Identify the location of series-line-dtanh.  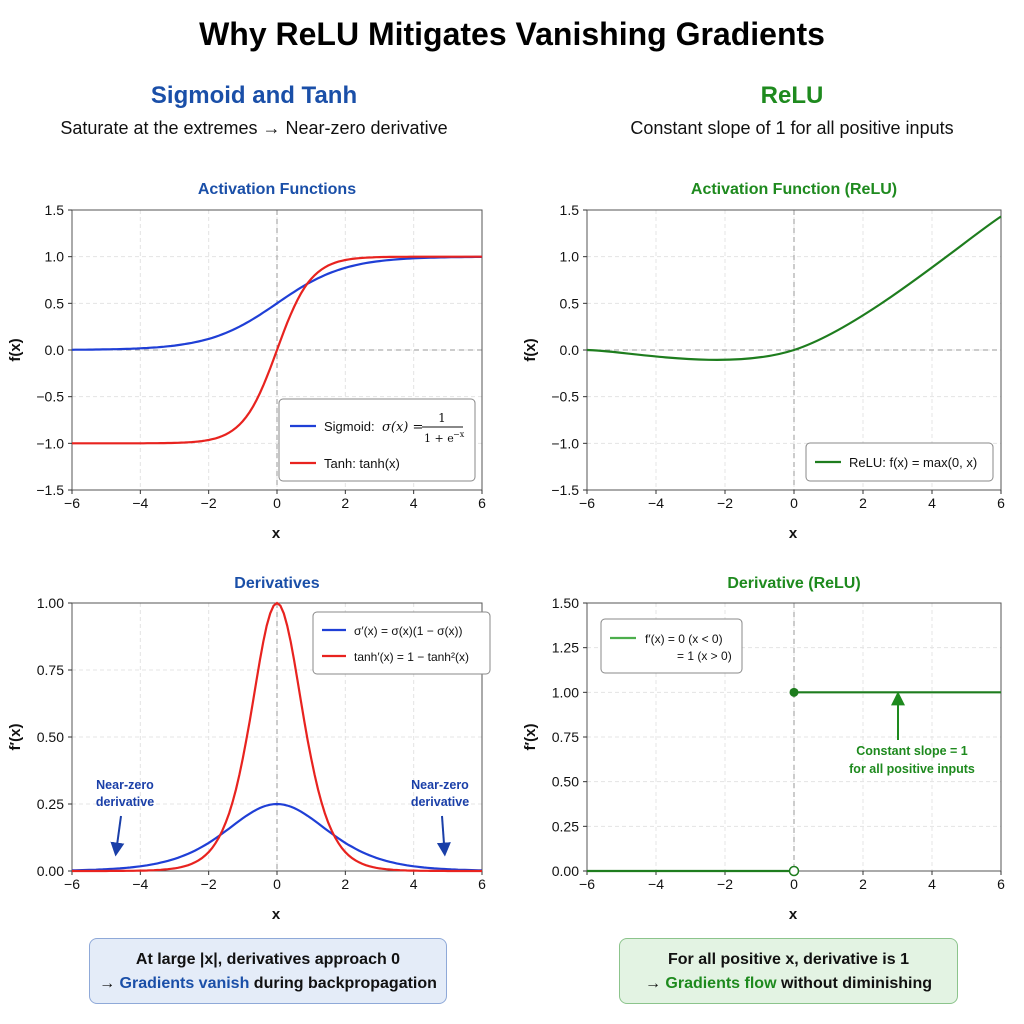
(277, 737).